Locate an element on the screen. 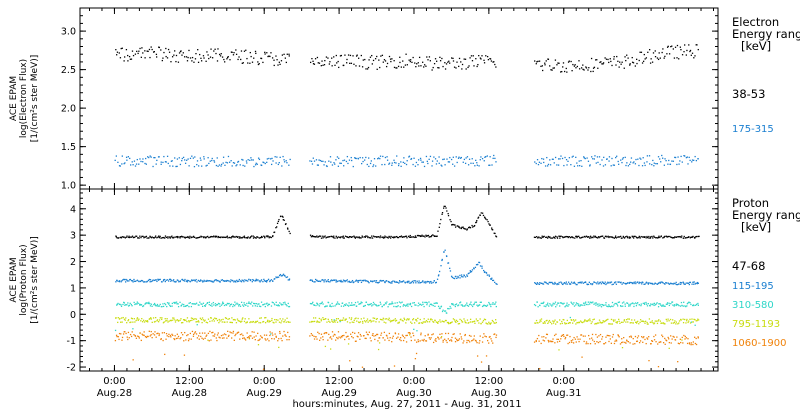 The image size is (800, 410). y-axis-title: log(Proton Flux) is located at coordinates (24, 279).